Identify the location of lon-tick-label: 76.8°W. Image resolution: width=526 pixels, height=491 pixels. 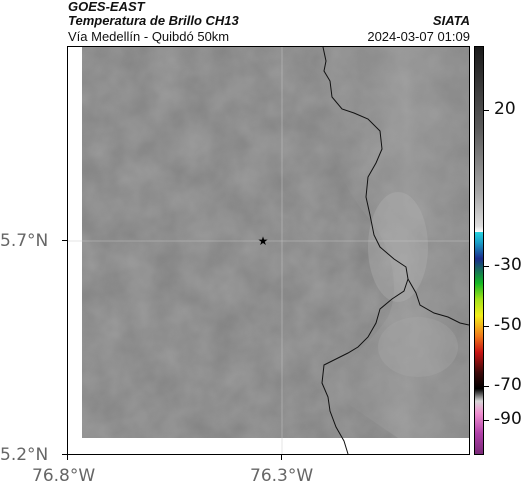
(64, 476).